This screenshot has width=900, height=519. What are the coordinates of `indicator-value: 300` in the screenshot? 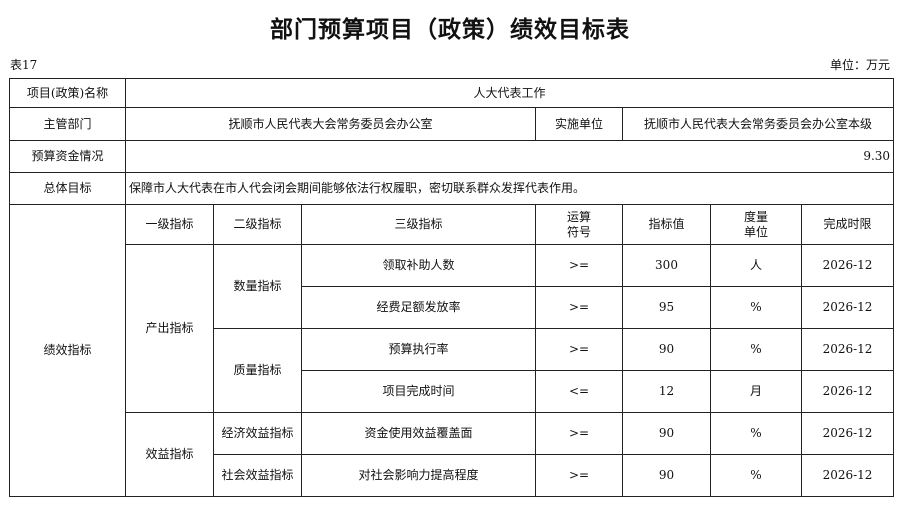 It's located at (666, 265).